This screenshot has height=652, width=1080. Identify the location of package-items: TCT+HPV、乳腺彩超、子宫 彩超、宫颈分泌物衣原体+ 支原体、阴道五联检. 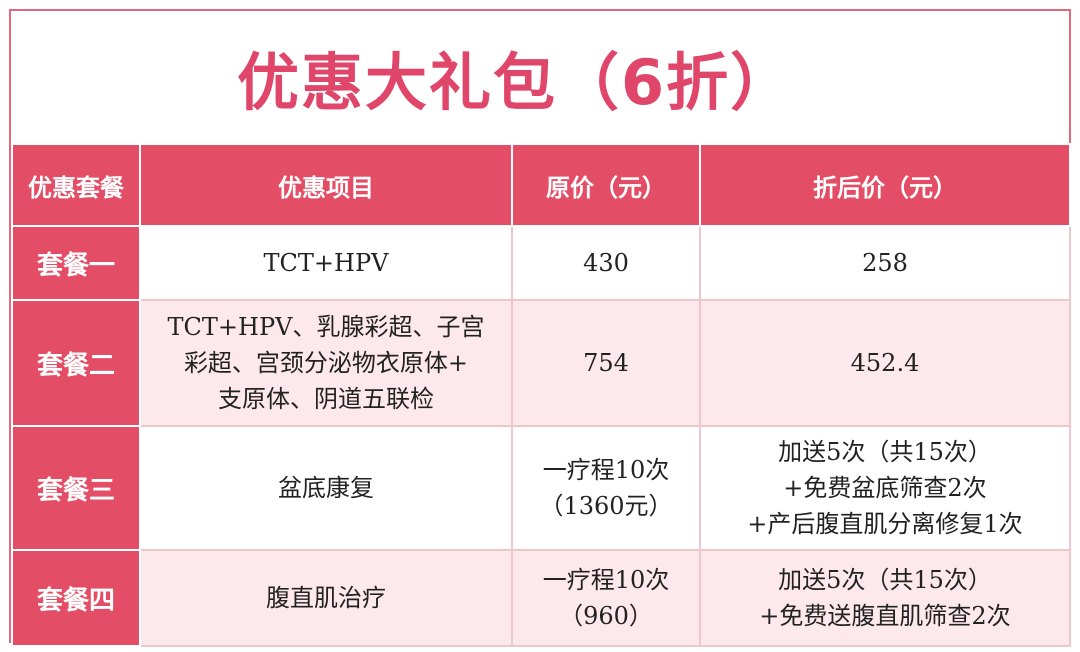
(326, 363).